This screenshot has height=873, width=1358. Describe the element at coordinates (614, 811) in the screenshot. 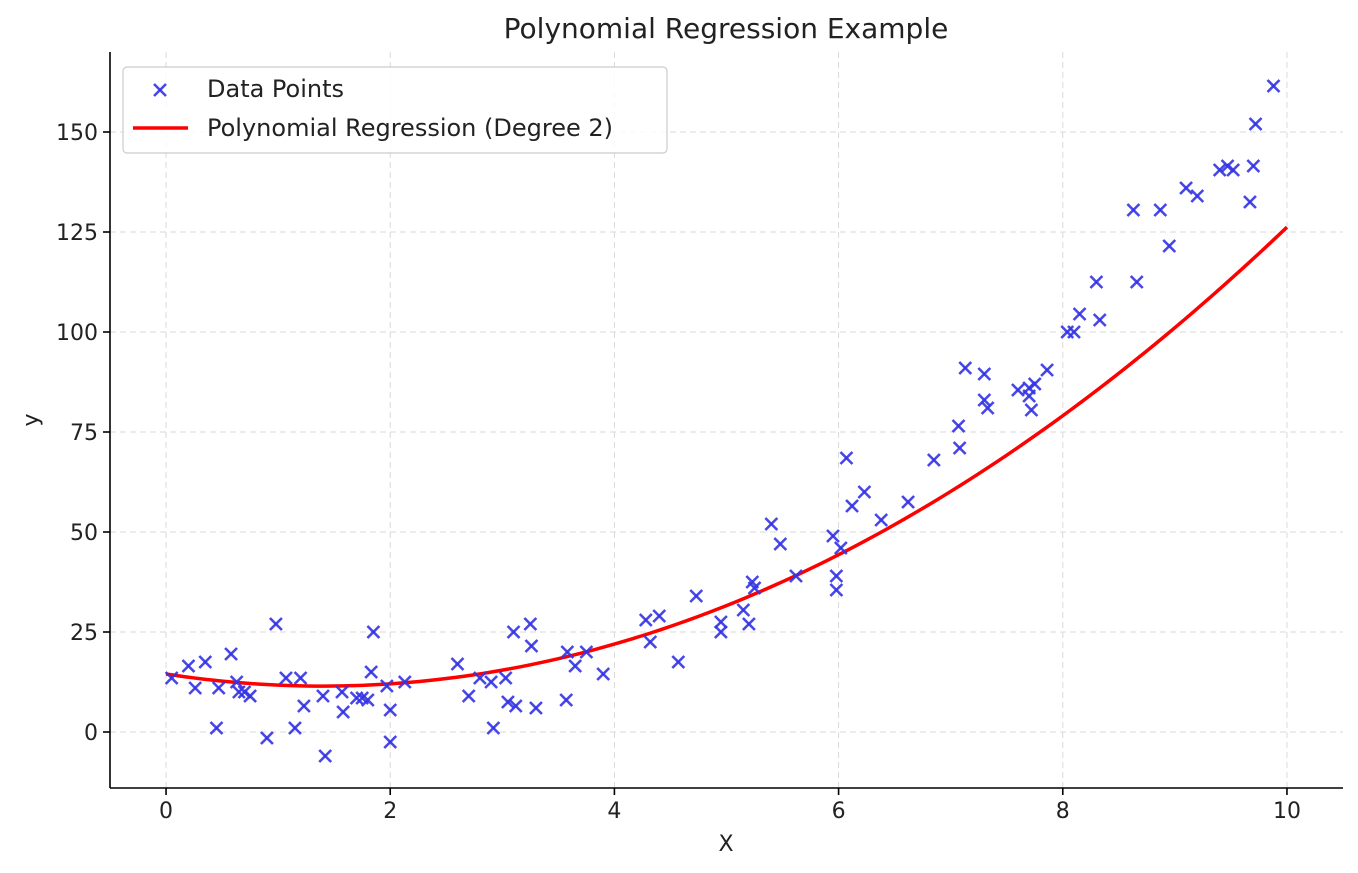

I see `x-tick-label: 4` at that location.